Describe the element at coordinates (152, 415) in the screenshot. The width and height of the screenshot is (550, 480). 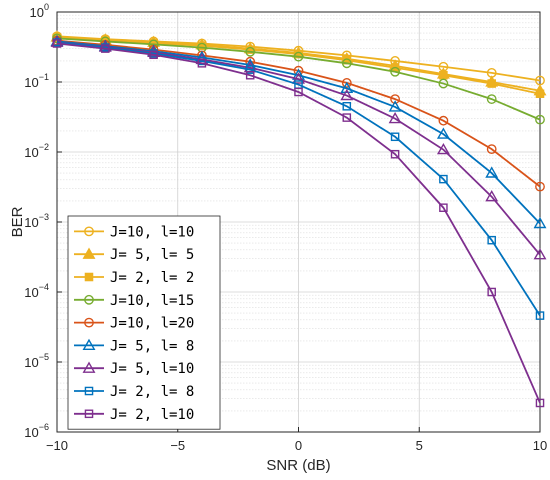
I see `legend-label: J= 2, l=10` at that location.